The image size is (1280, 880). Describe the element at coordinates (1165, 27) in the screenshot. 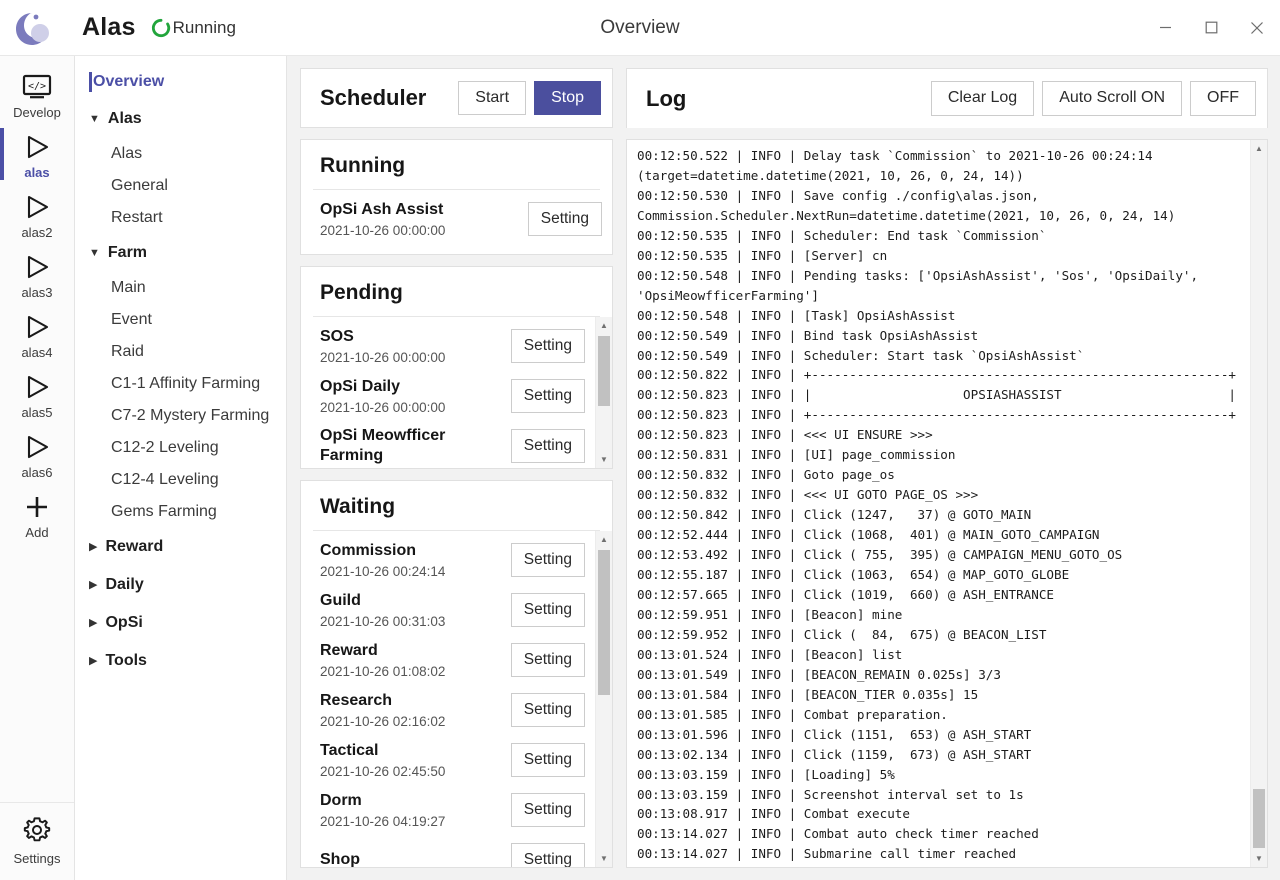

I see `minimize-button` at that location.